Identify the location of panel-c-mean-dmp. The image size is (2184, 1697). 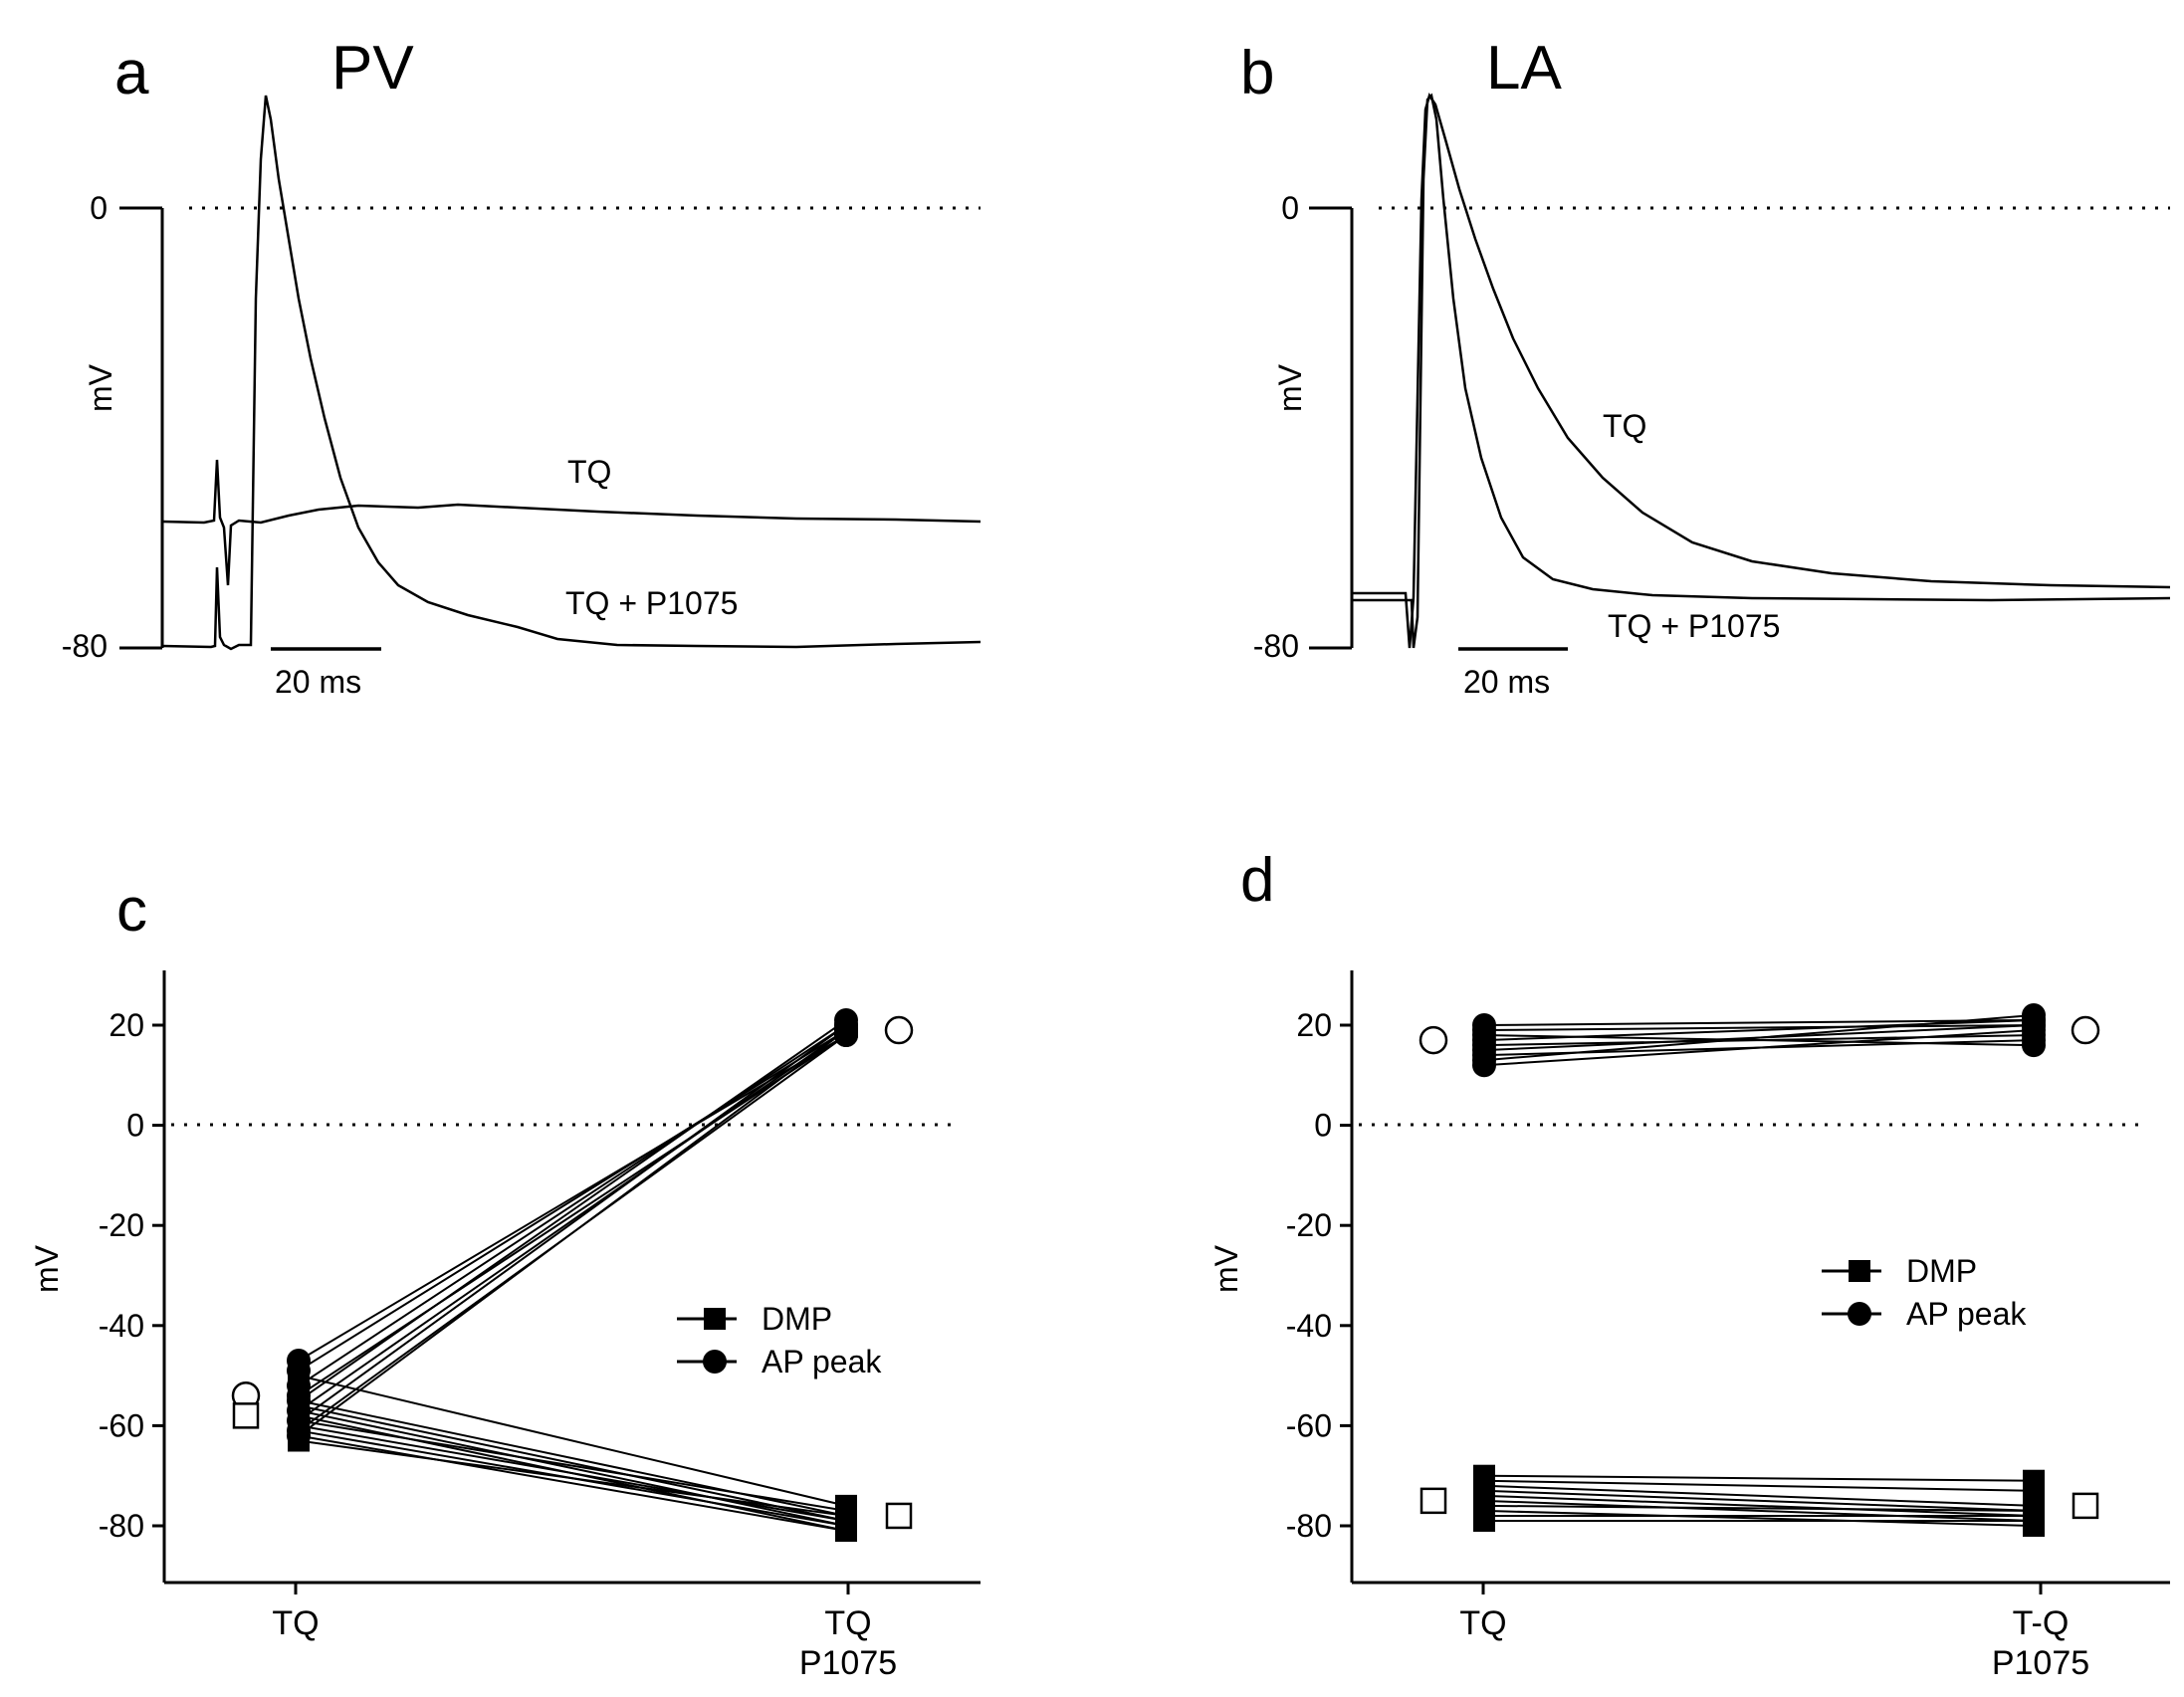
(246, 1416).